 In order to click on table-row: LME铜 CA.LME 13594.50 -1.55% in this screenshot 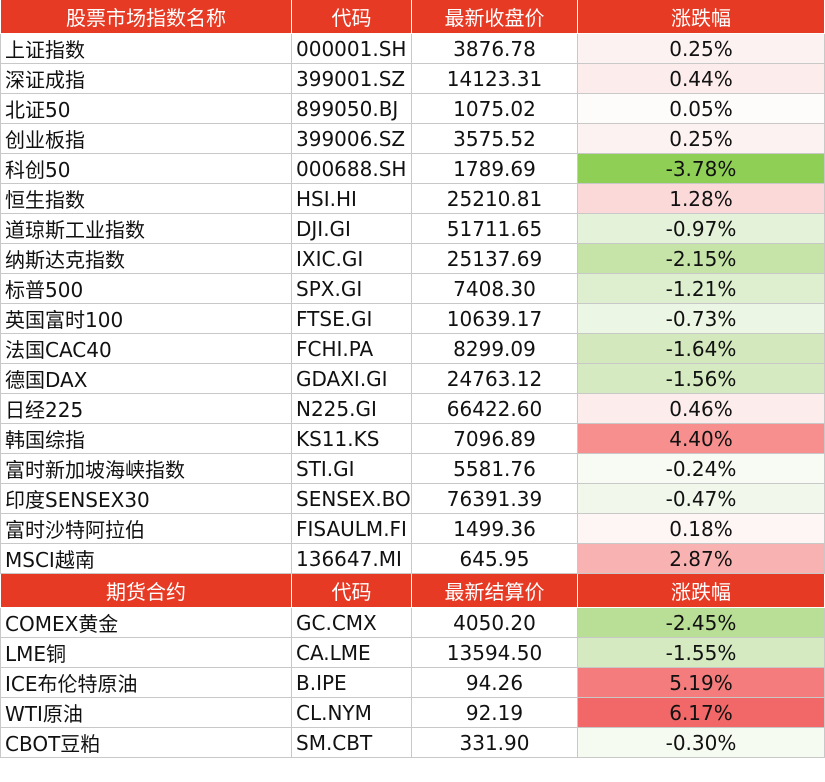, I will do `click(412, 653)`.